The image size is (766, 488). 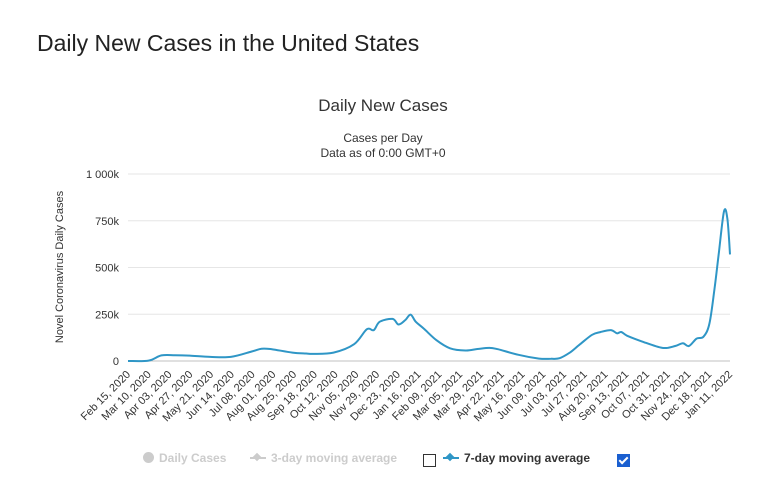 What do you see at coordinates (116, 362) in the screenshot?
I see `y-tick-label: 0` at bounding box center [116, 362].